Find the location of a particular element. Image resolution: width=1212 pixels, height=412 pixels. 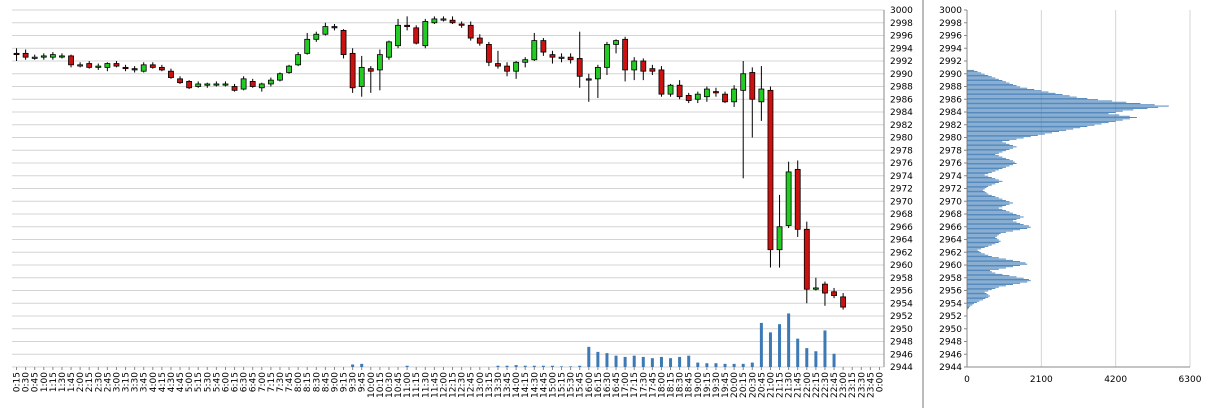

x-tick-label: 11:00 is located at coordinates (408, 385).